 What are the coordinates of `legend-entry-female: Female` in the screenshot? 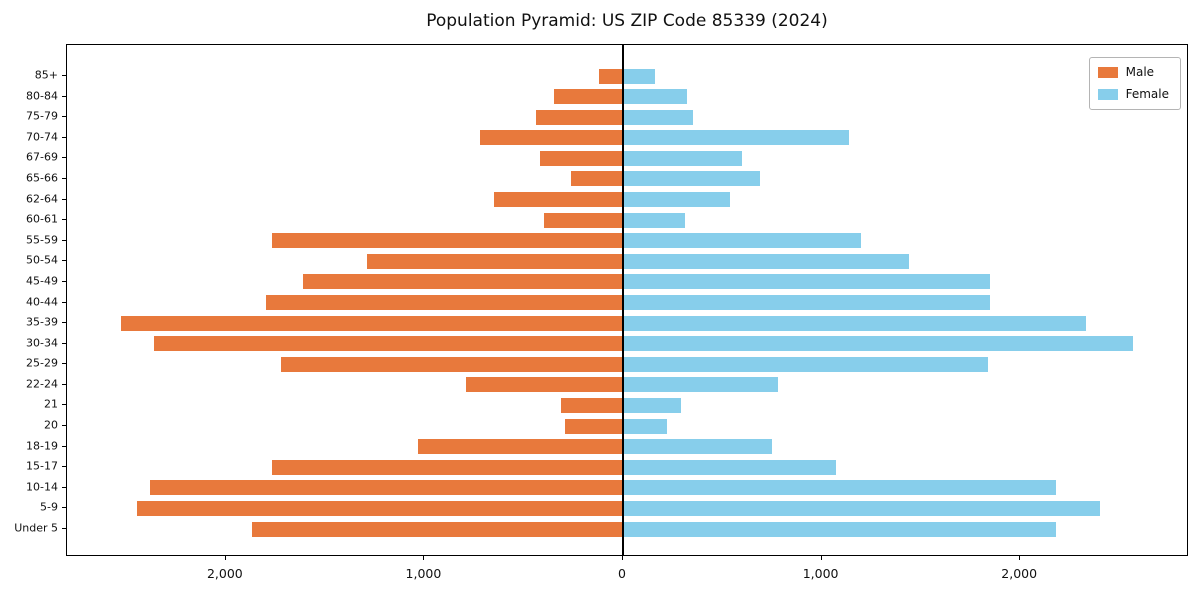 It's located at (1133, 94).